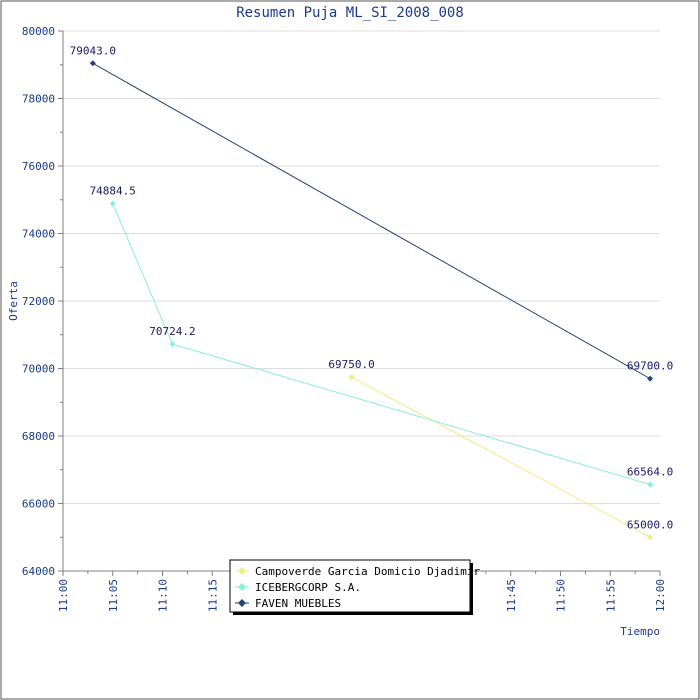  What do you see at coordinates (38, 504) in the screenshot?
I see `y-tick-label: 66000` at bounding box center [38, 504].